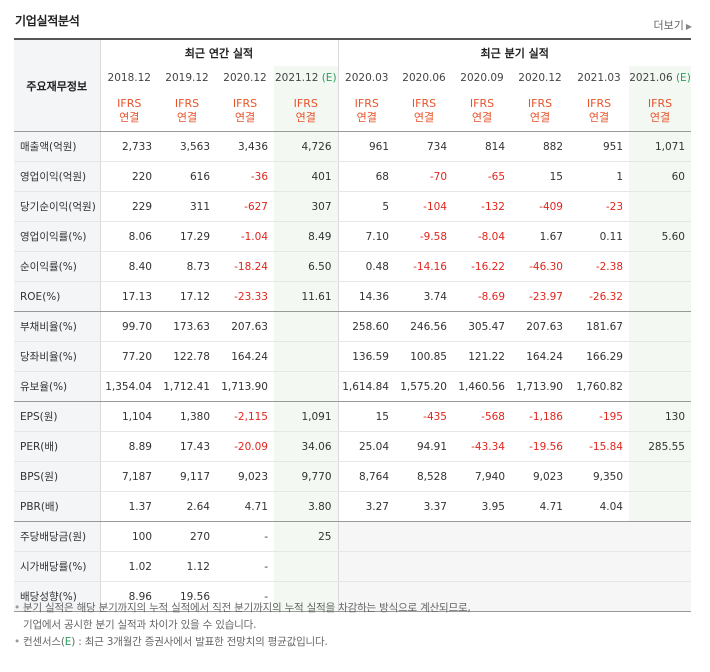  I want to click on period-header: 2021.06 (E), so click(660, 78).